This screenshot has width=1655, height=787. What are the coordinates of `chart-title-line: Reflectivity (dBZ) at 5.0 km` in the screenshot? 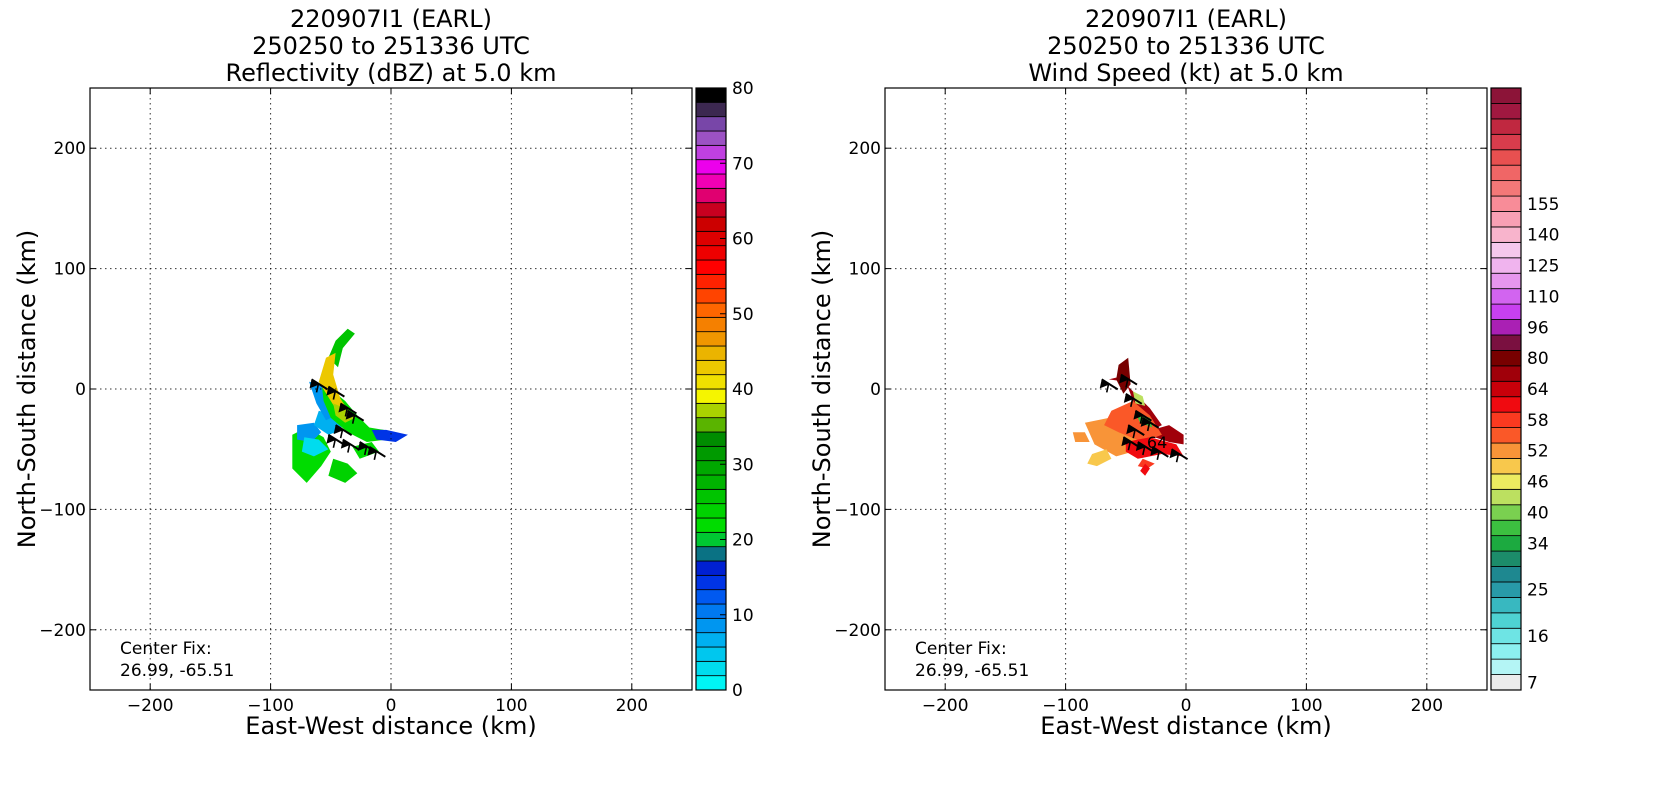 It's located at (391, 73).